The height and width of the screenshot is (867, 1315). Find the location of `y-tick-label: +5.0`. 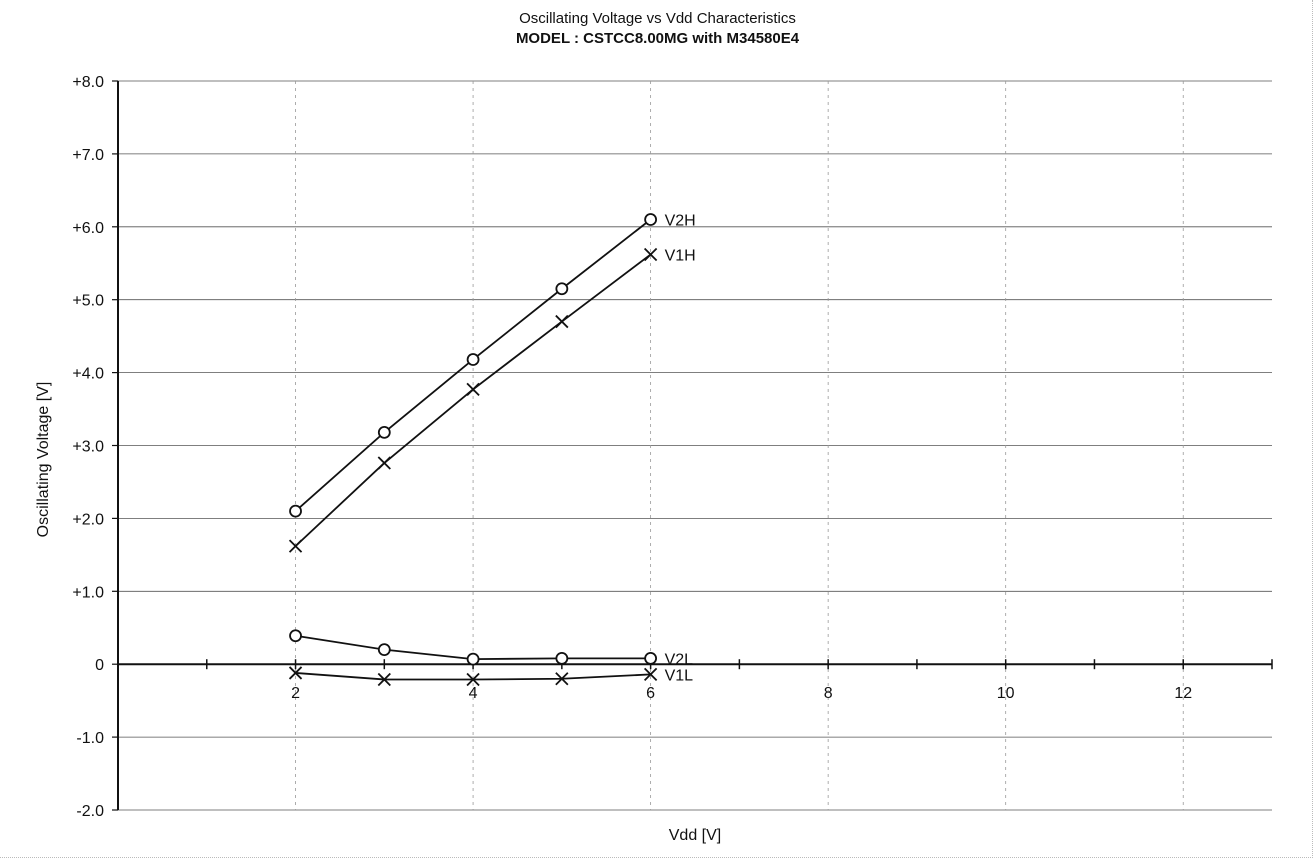

y-tick-label: +5.0 is located at coordinates (88, 301).